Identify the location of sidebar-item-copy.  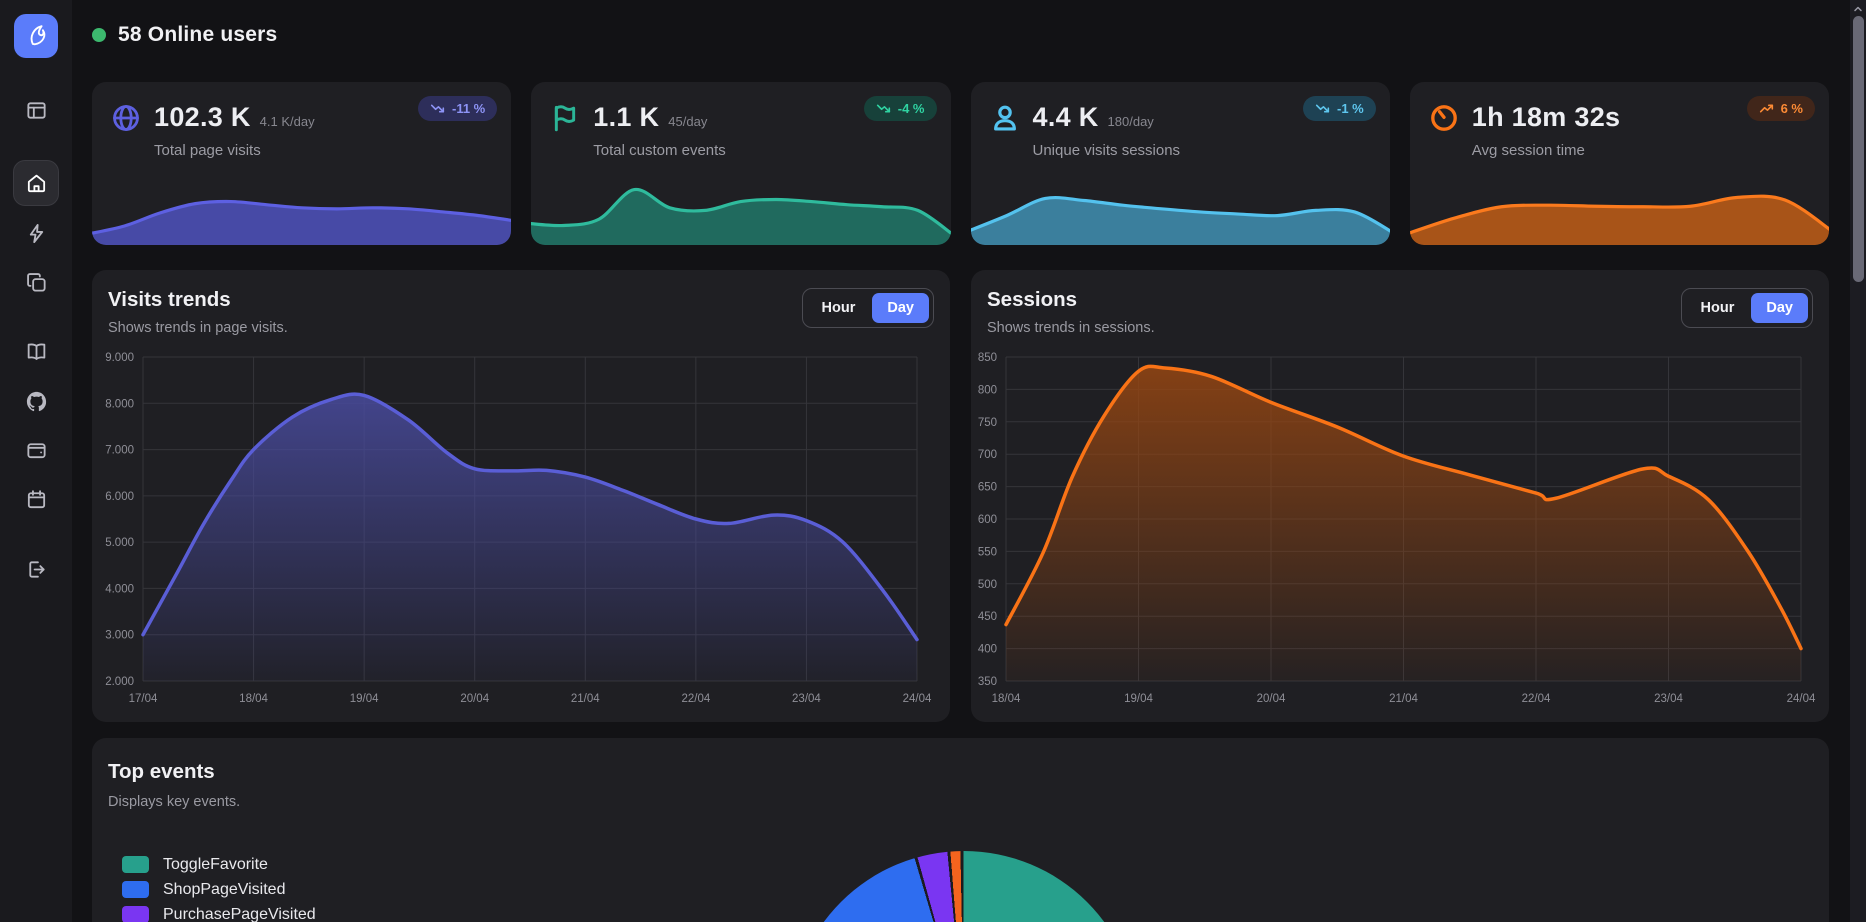
(36, 282).